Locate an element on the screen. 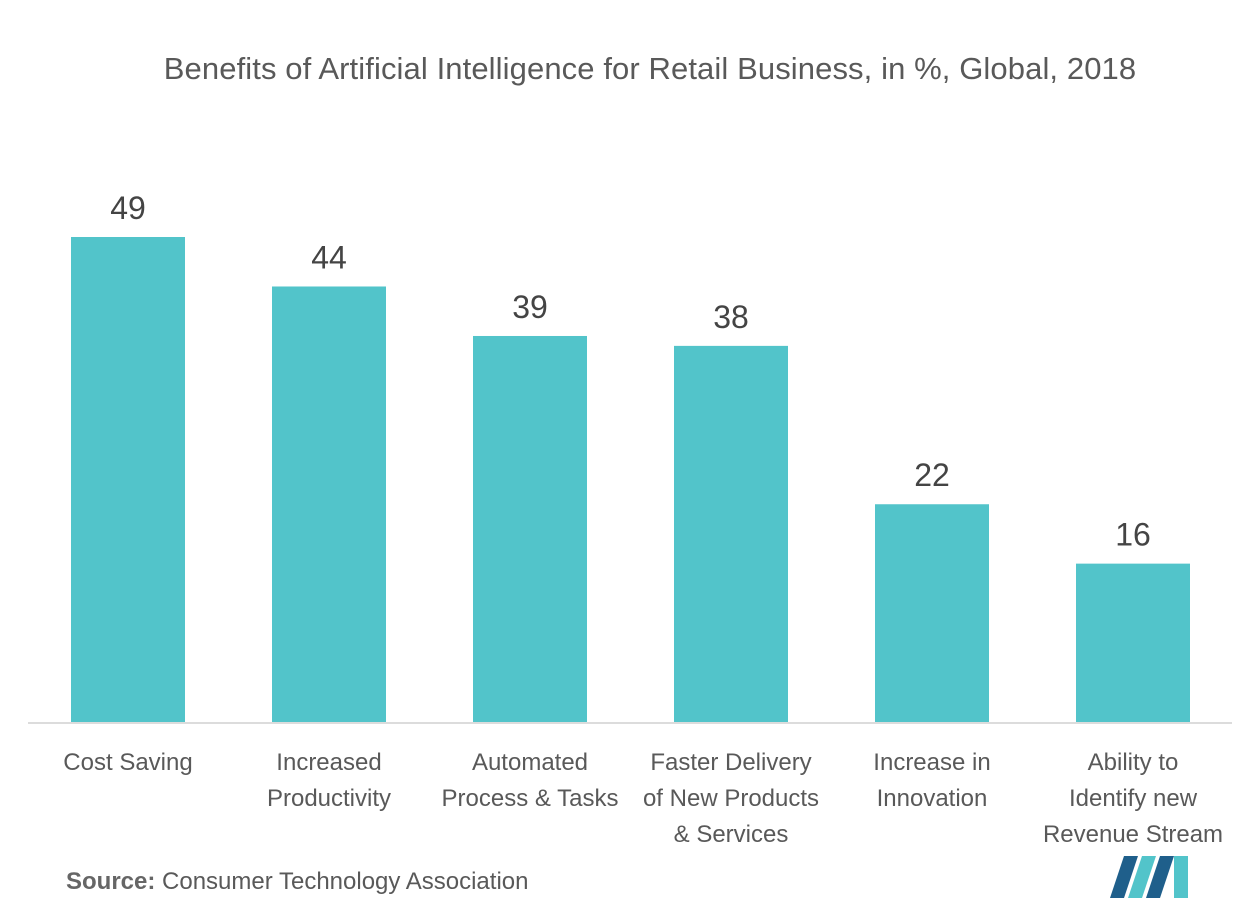  data-label: 39 is located at coordinates (530, 307).